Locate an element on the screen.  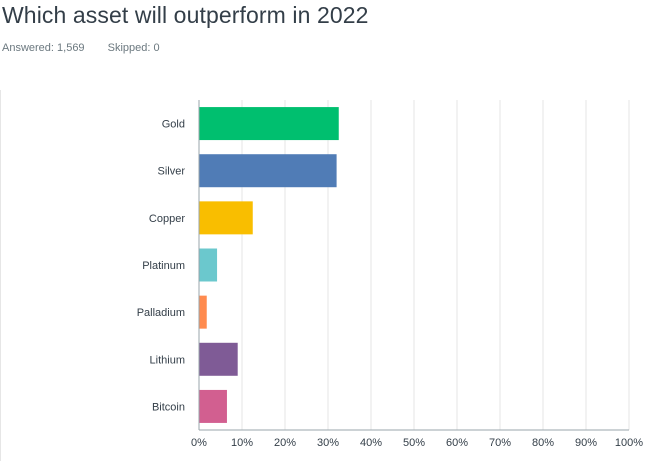
x-tick-label: 90% is located at coordinates (586, 443).